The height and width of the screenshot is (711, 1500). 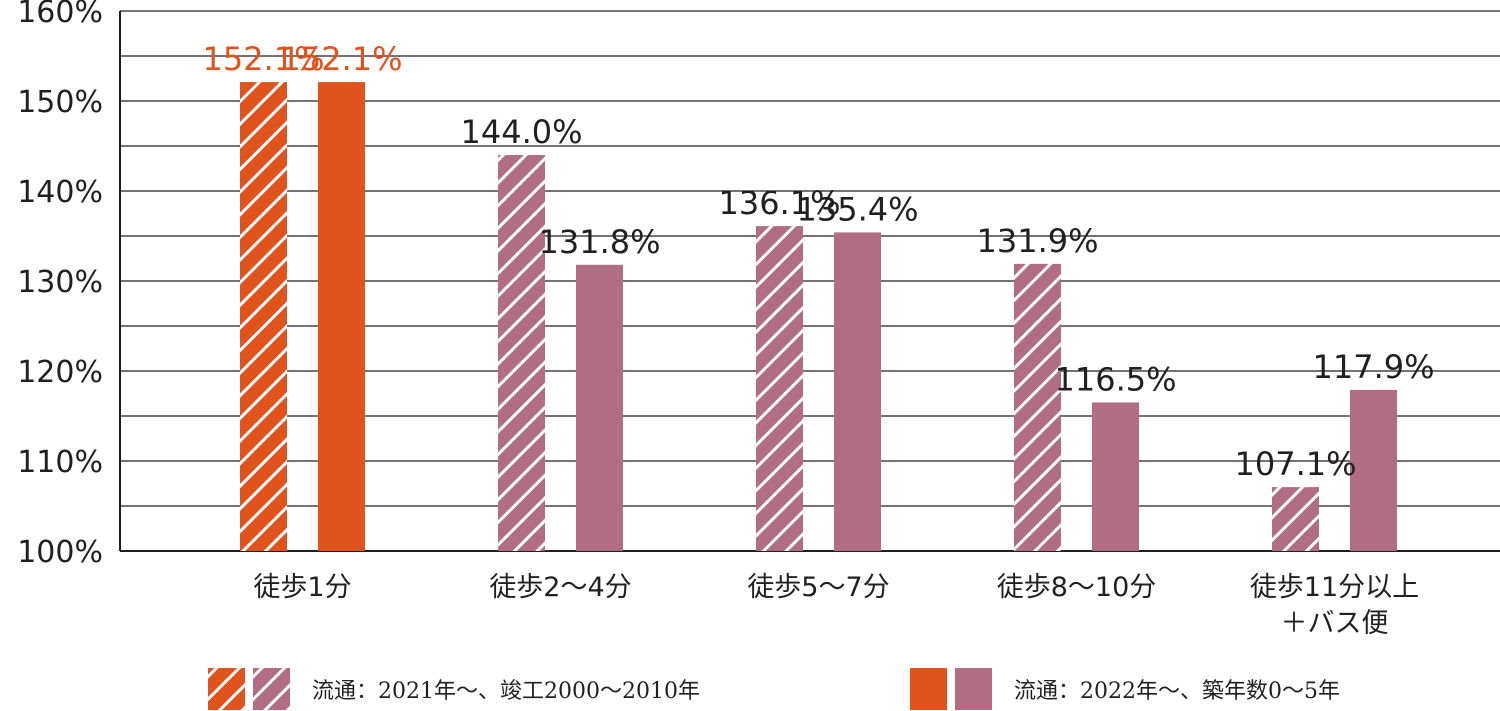 I want to click on y-tick-label: 140%, so click(x=60, y=192).